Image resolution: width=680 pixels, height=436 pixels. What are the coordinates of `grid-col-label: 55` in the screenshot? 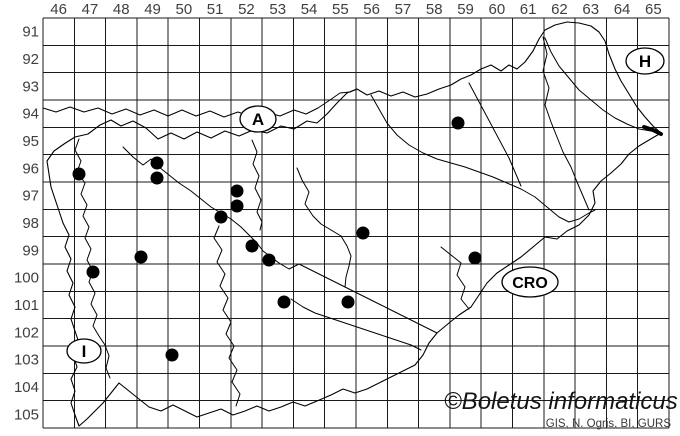 It's located at (340, 9).